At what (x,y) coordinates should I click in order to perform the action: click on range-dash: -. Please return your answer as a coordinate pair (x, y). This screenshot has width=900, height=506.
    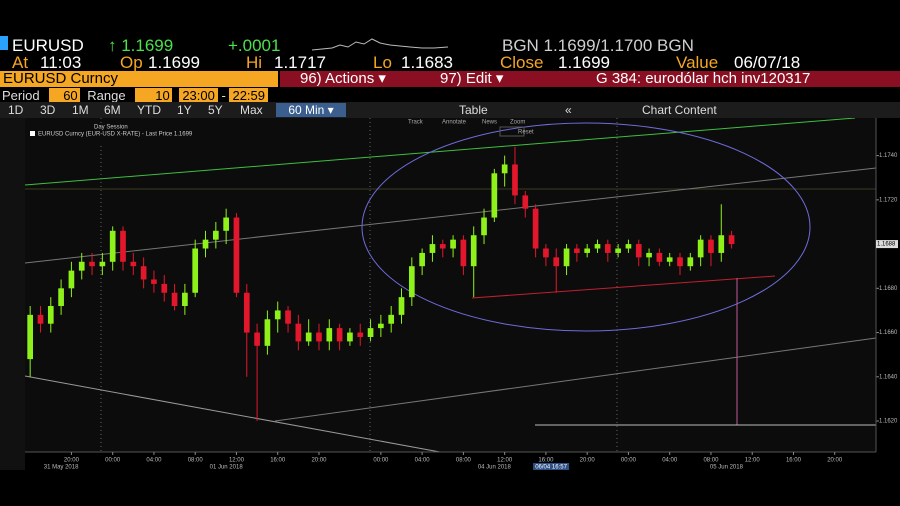
    Looking at the image, I should click on (223, 95).